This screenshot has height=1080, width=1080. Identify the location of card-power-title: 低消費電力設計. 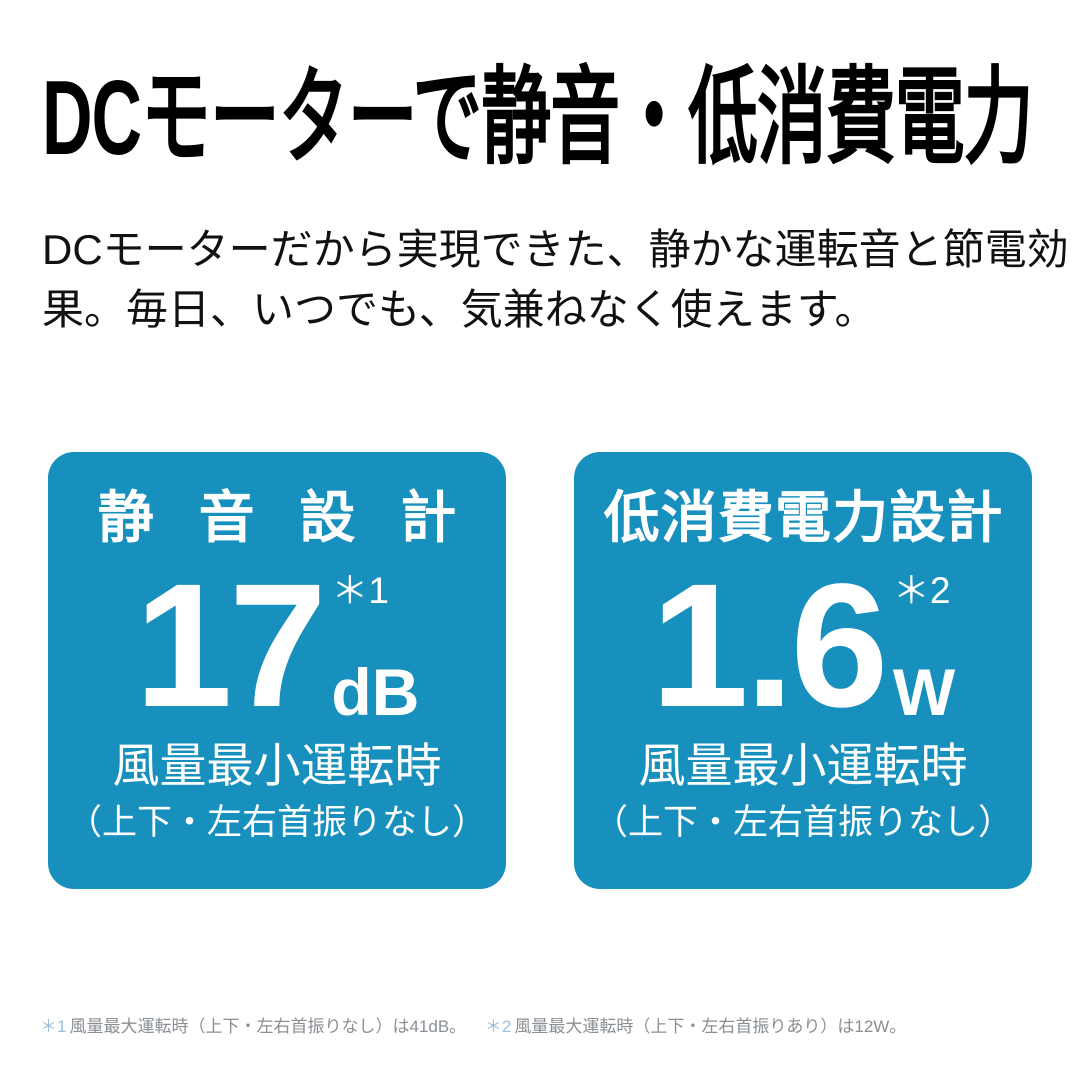
(803, 517).